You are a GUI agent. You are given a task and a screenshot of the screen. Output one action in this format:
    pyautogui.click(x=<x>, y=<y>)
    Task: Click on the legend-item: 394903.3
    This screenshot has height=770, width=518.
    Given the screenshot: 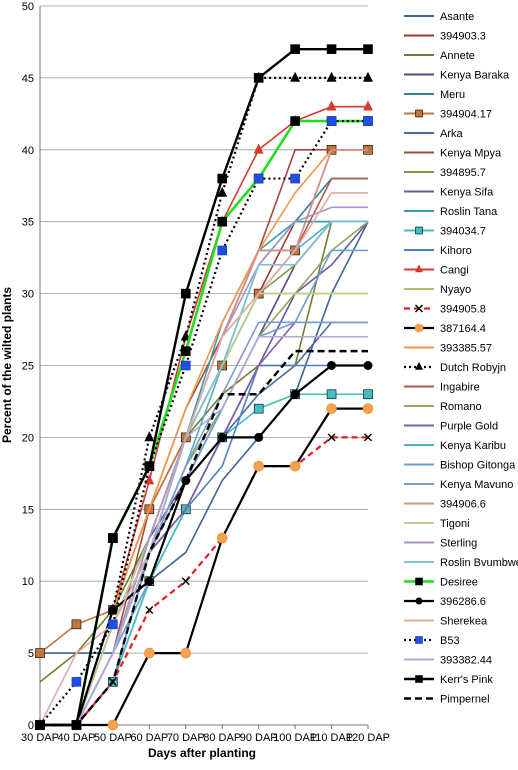 What is the action you would take?
    pyautogui.click(x=445, y=37)
    